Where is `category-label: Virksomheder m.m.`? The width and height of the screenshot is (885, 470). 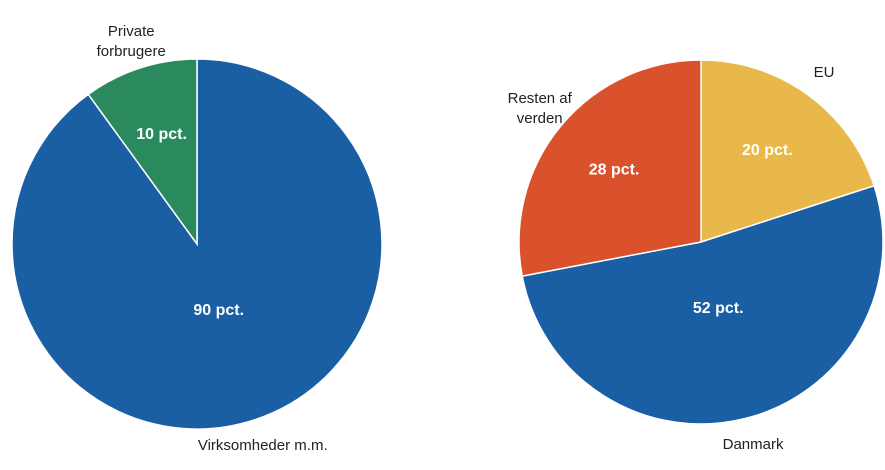 category-label: Virksomheder m.m. is located at coordinates (262, 446).